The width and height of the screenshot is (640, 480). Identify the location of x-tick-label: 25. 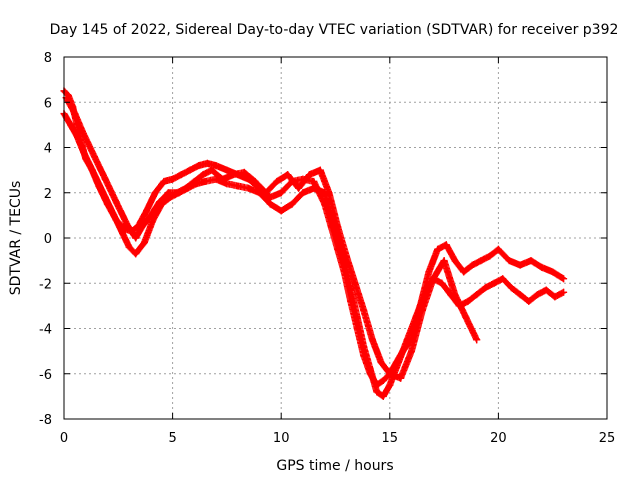
(607, 438).